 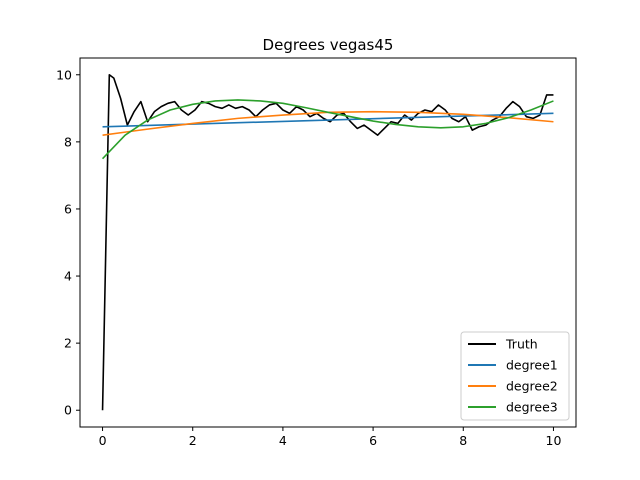 I want to click on legend-label-degree3: degree3, so click(x=532, y=407).